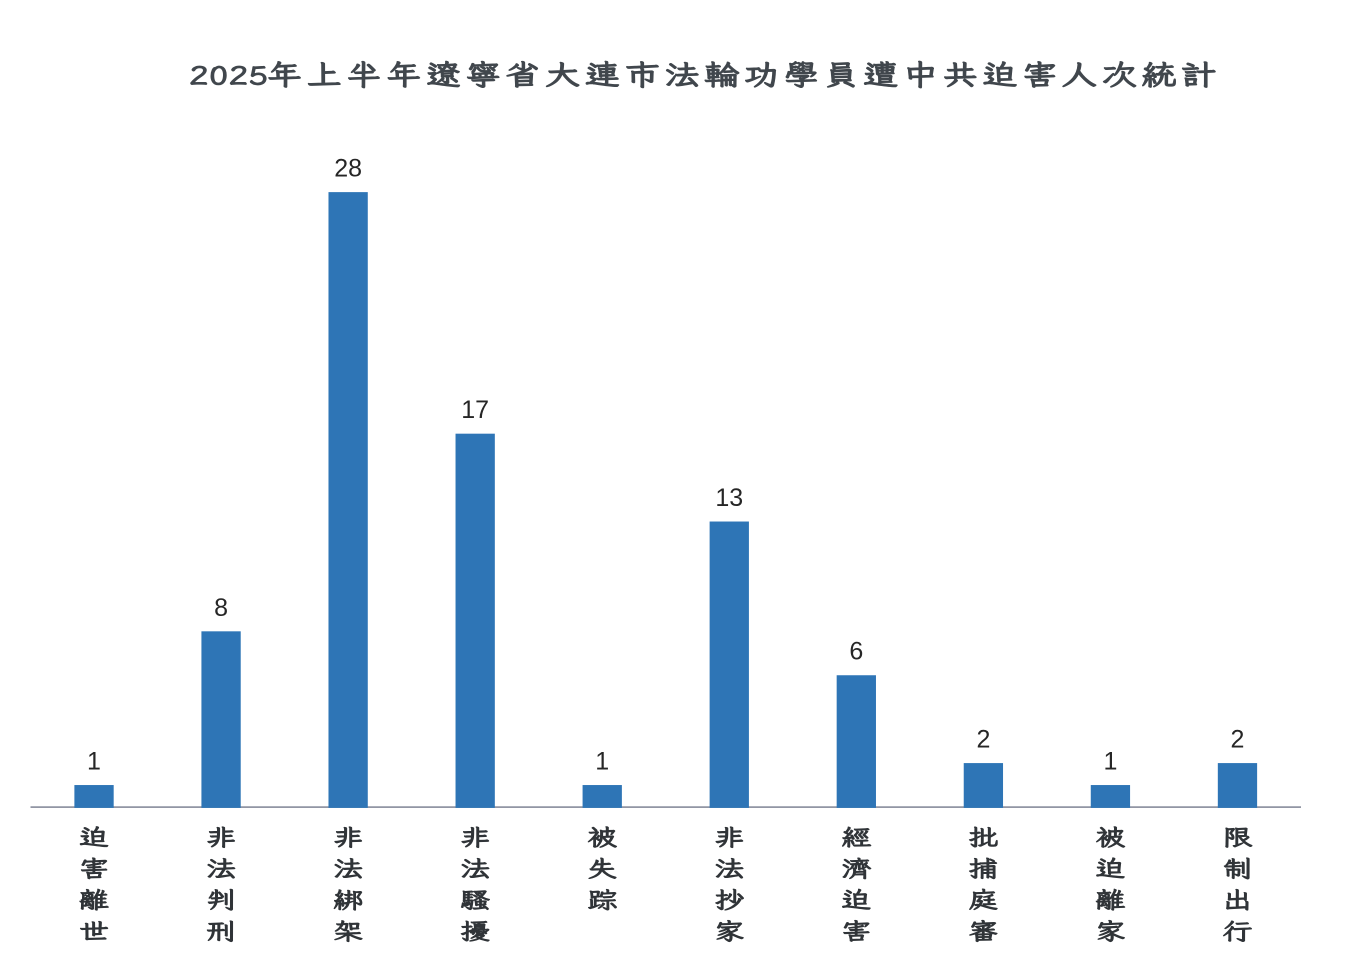  What do you see at coordinates (348, 169) in the screenshot?
I see `svg-text: 28` at bounding box center [348, 169].